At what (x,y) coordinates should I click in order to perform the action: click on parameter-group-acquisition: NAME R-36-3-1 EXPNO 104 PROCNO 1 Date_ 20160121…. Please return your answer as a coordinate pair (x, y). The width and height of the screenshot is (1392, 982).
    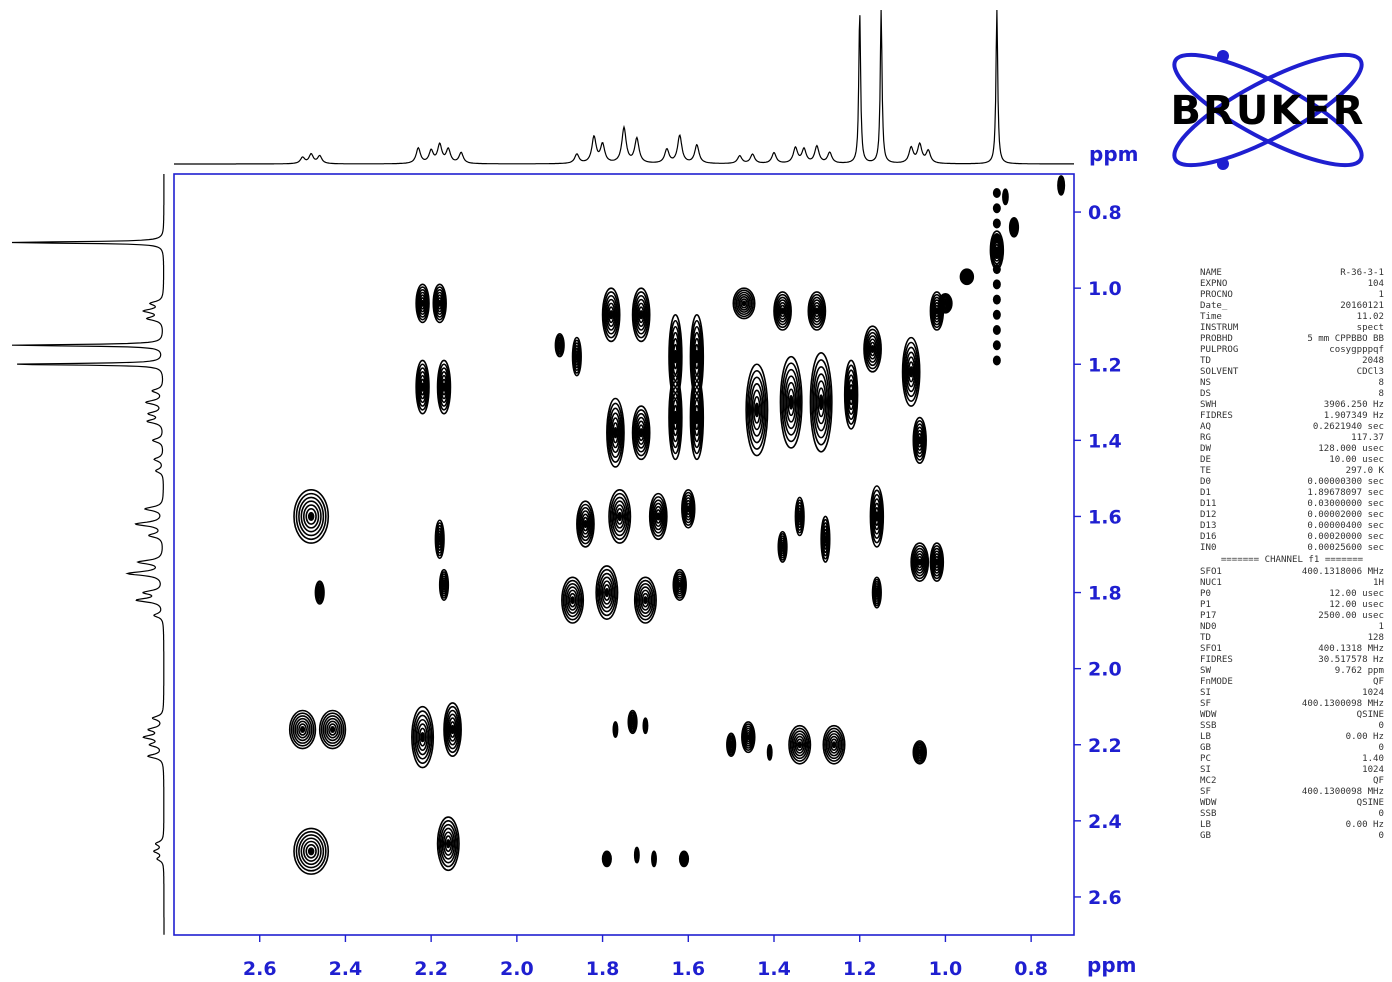
    Looking at the image, I should click on (1292, 411).